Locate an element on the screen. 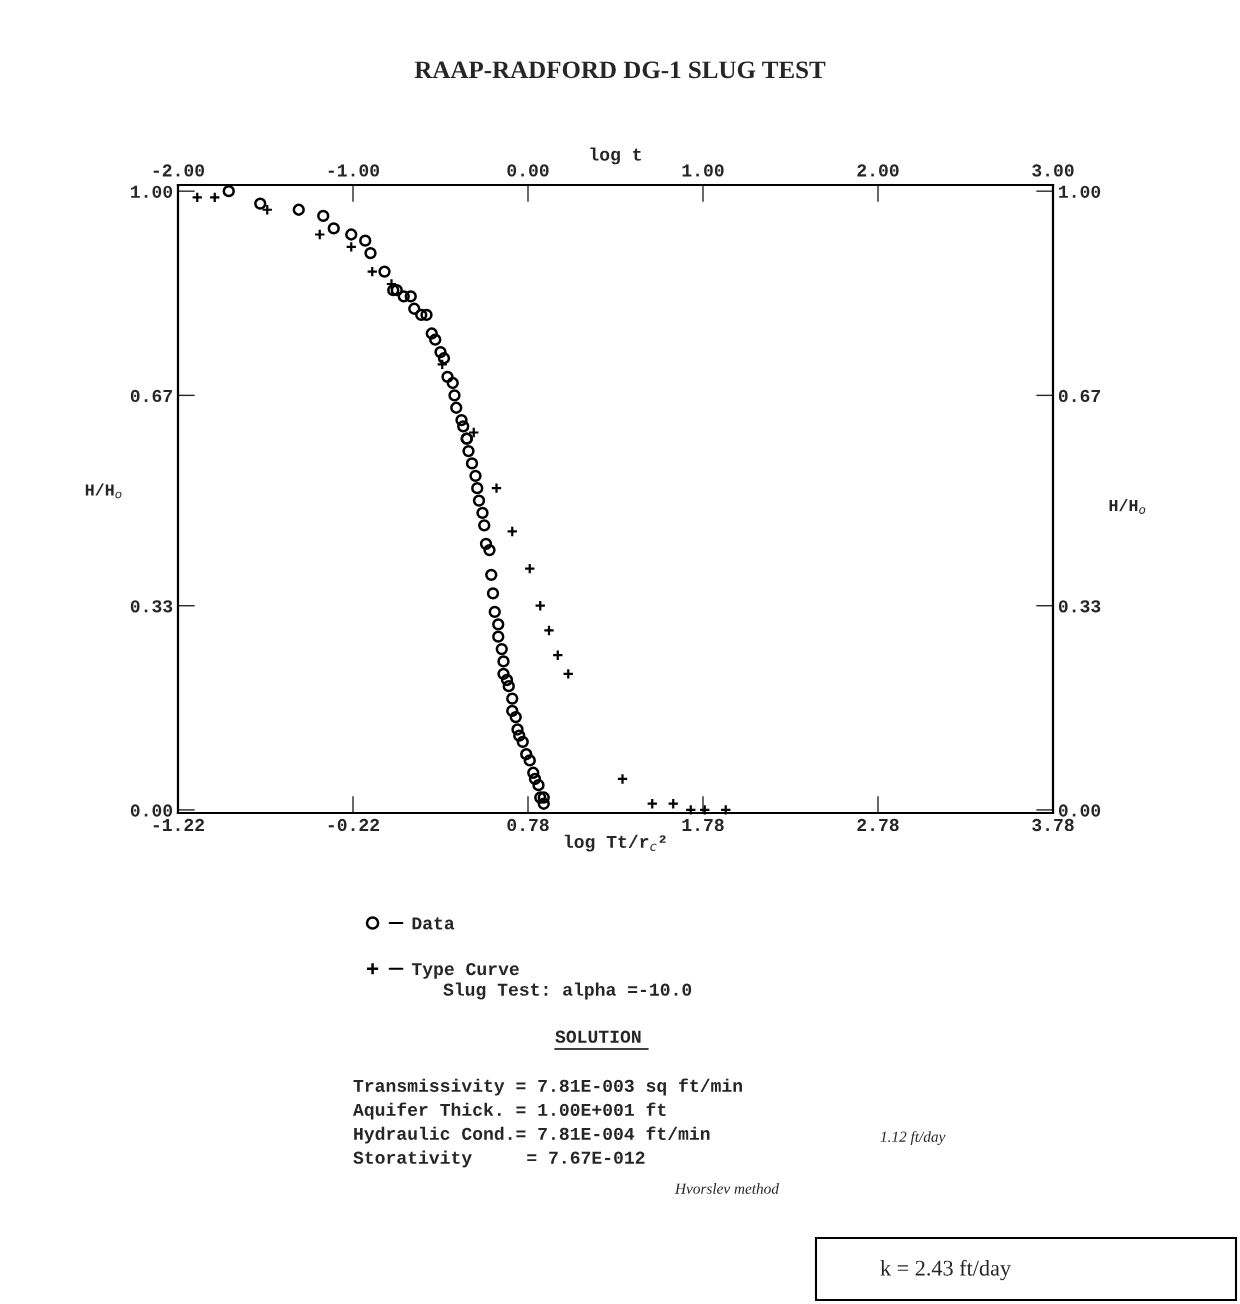 Image resolution: width=1240 pixels, height=1304 pixels. x2-tick-label: -2.00 is located at coordinates (179, 170).